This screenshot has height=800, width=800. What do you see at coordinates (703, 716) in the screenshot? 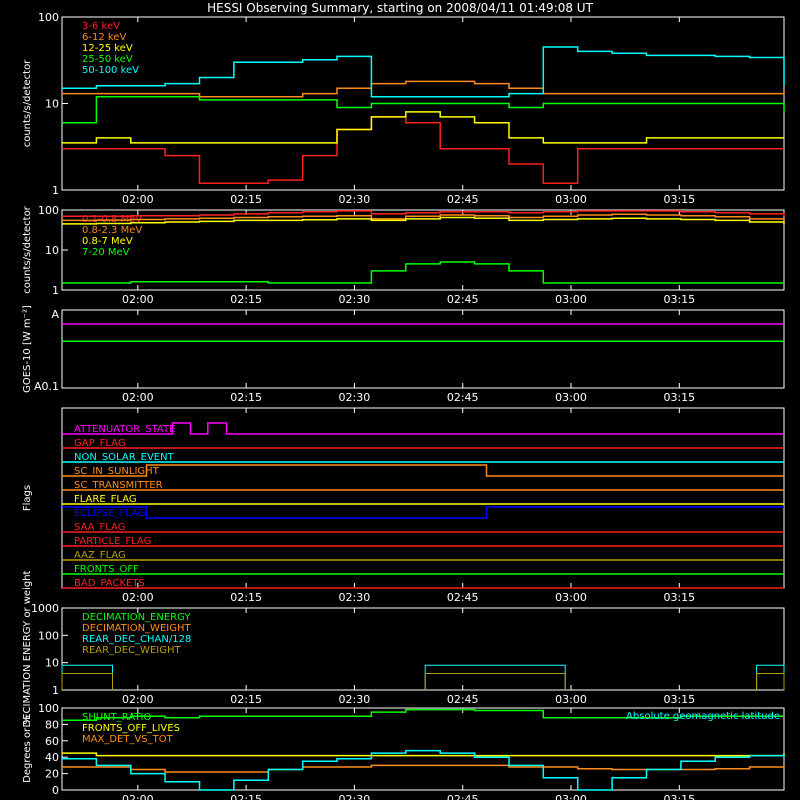
I see `geomag-note: Absolute geomagnetic latitude` at bounding box center [703, 716].